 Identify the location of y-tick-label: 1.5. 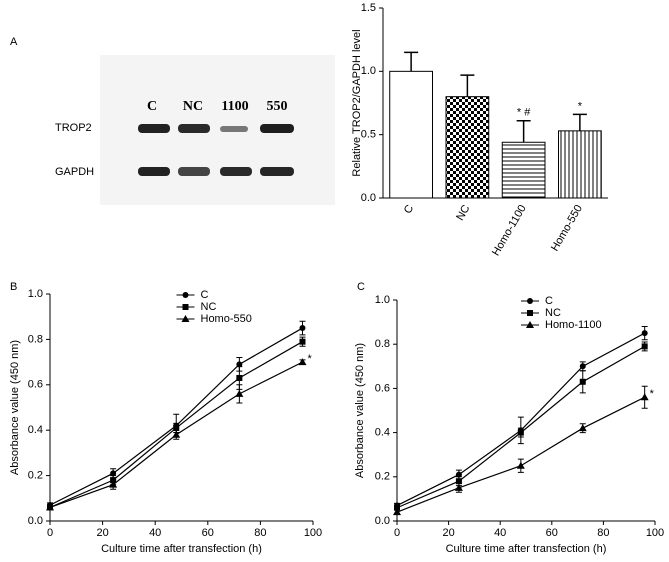
(368, 8).